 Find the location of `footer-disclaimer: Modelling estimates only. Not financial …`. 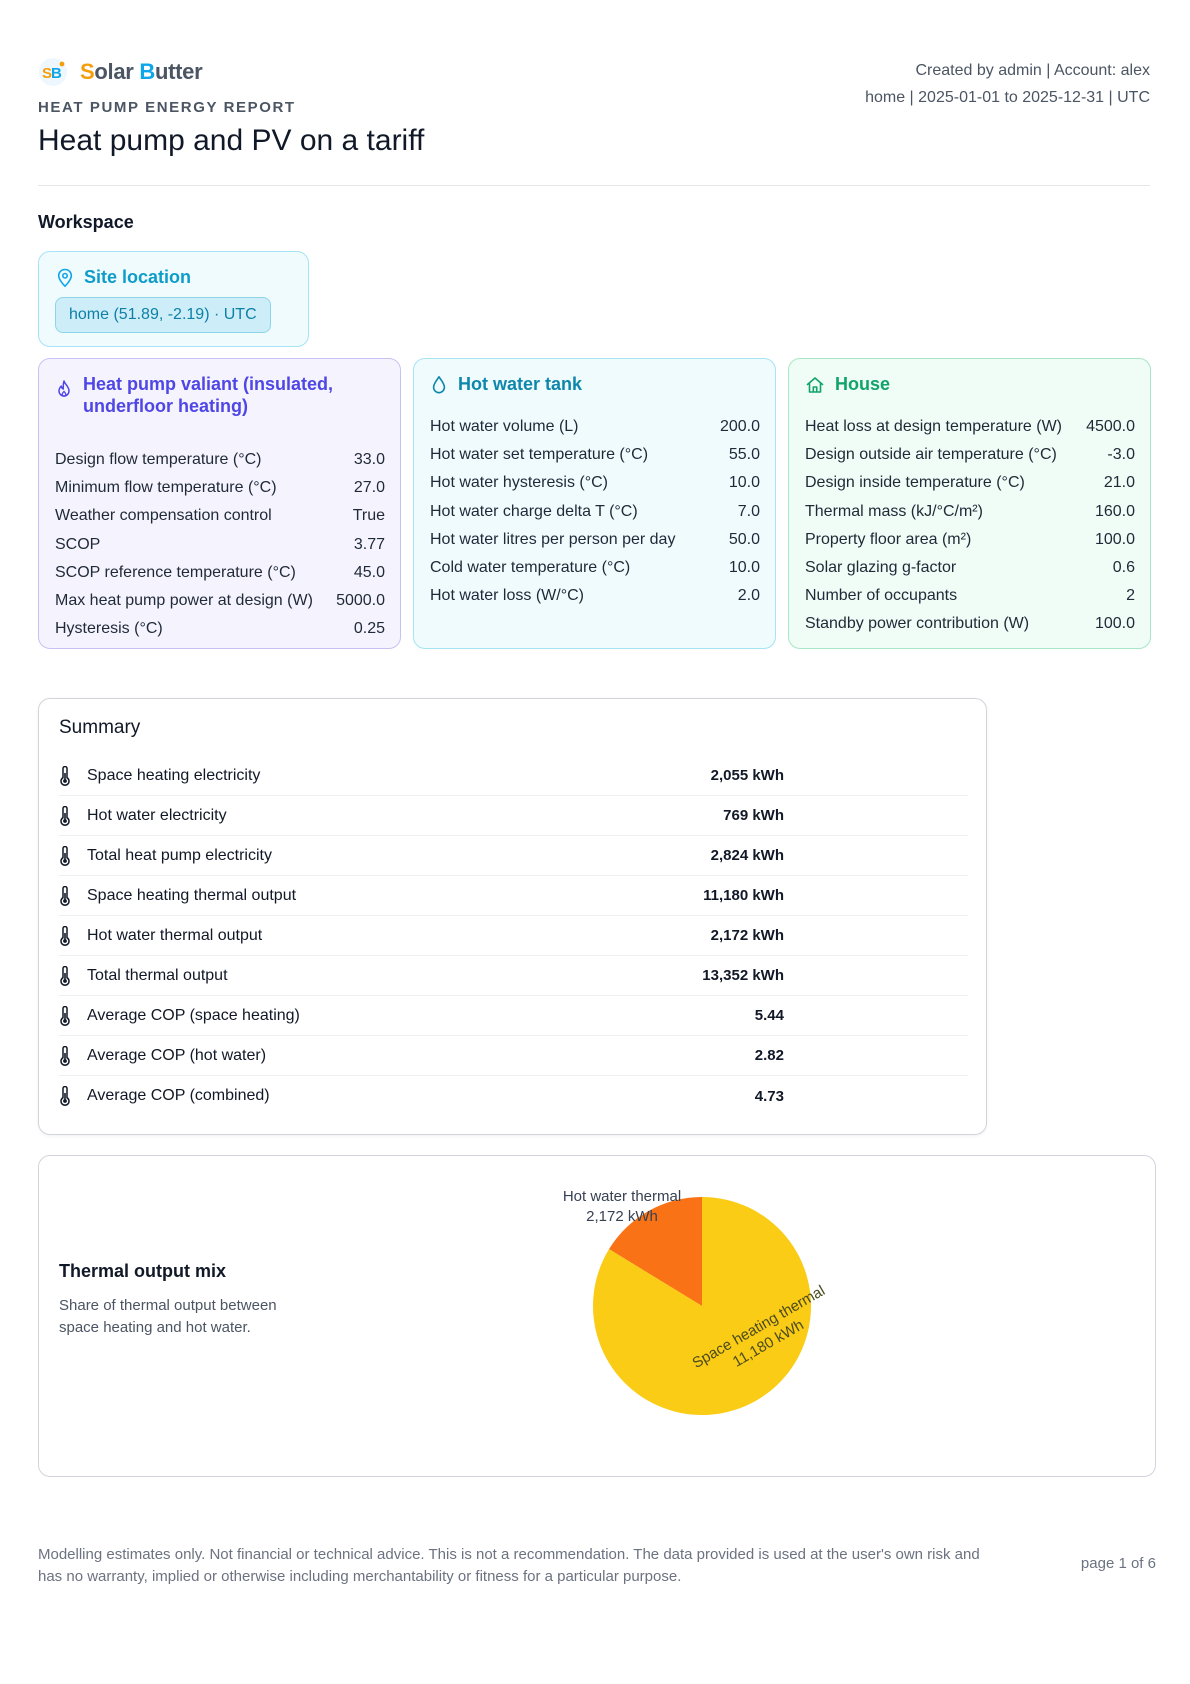

footer-disclaimer: Modelling estimates only. Not financial … is located at coordinates (509, 1565).